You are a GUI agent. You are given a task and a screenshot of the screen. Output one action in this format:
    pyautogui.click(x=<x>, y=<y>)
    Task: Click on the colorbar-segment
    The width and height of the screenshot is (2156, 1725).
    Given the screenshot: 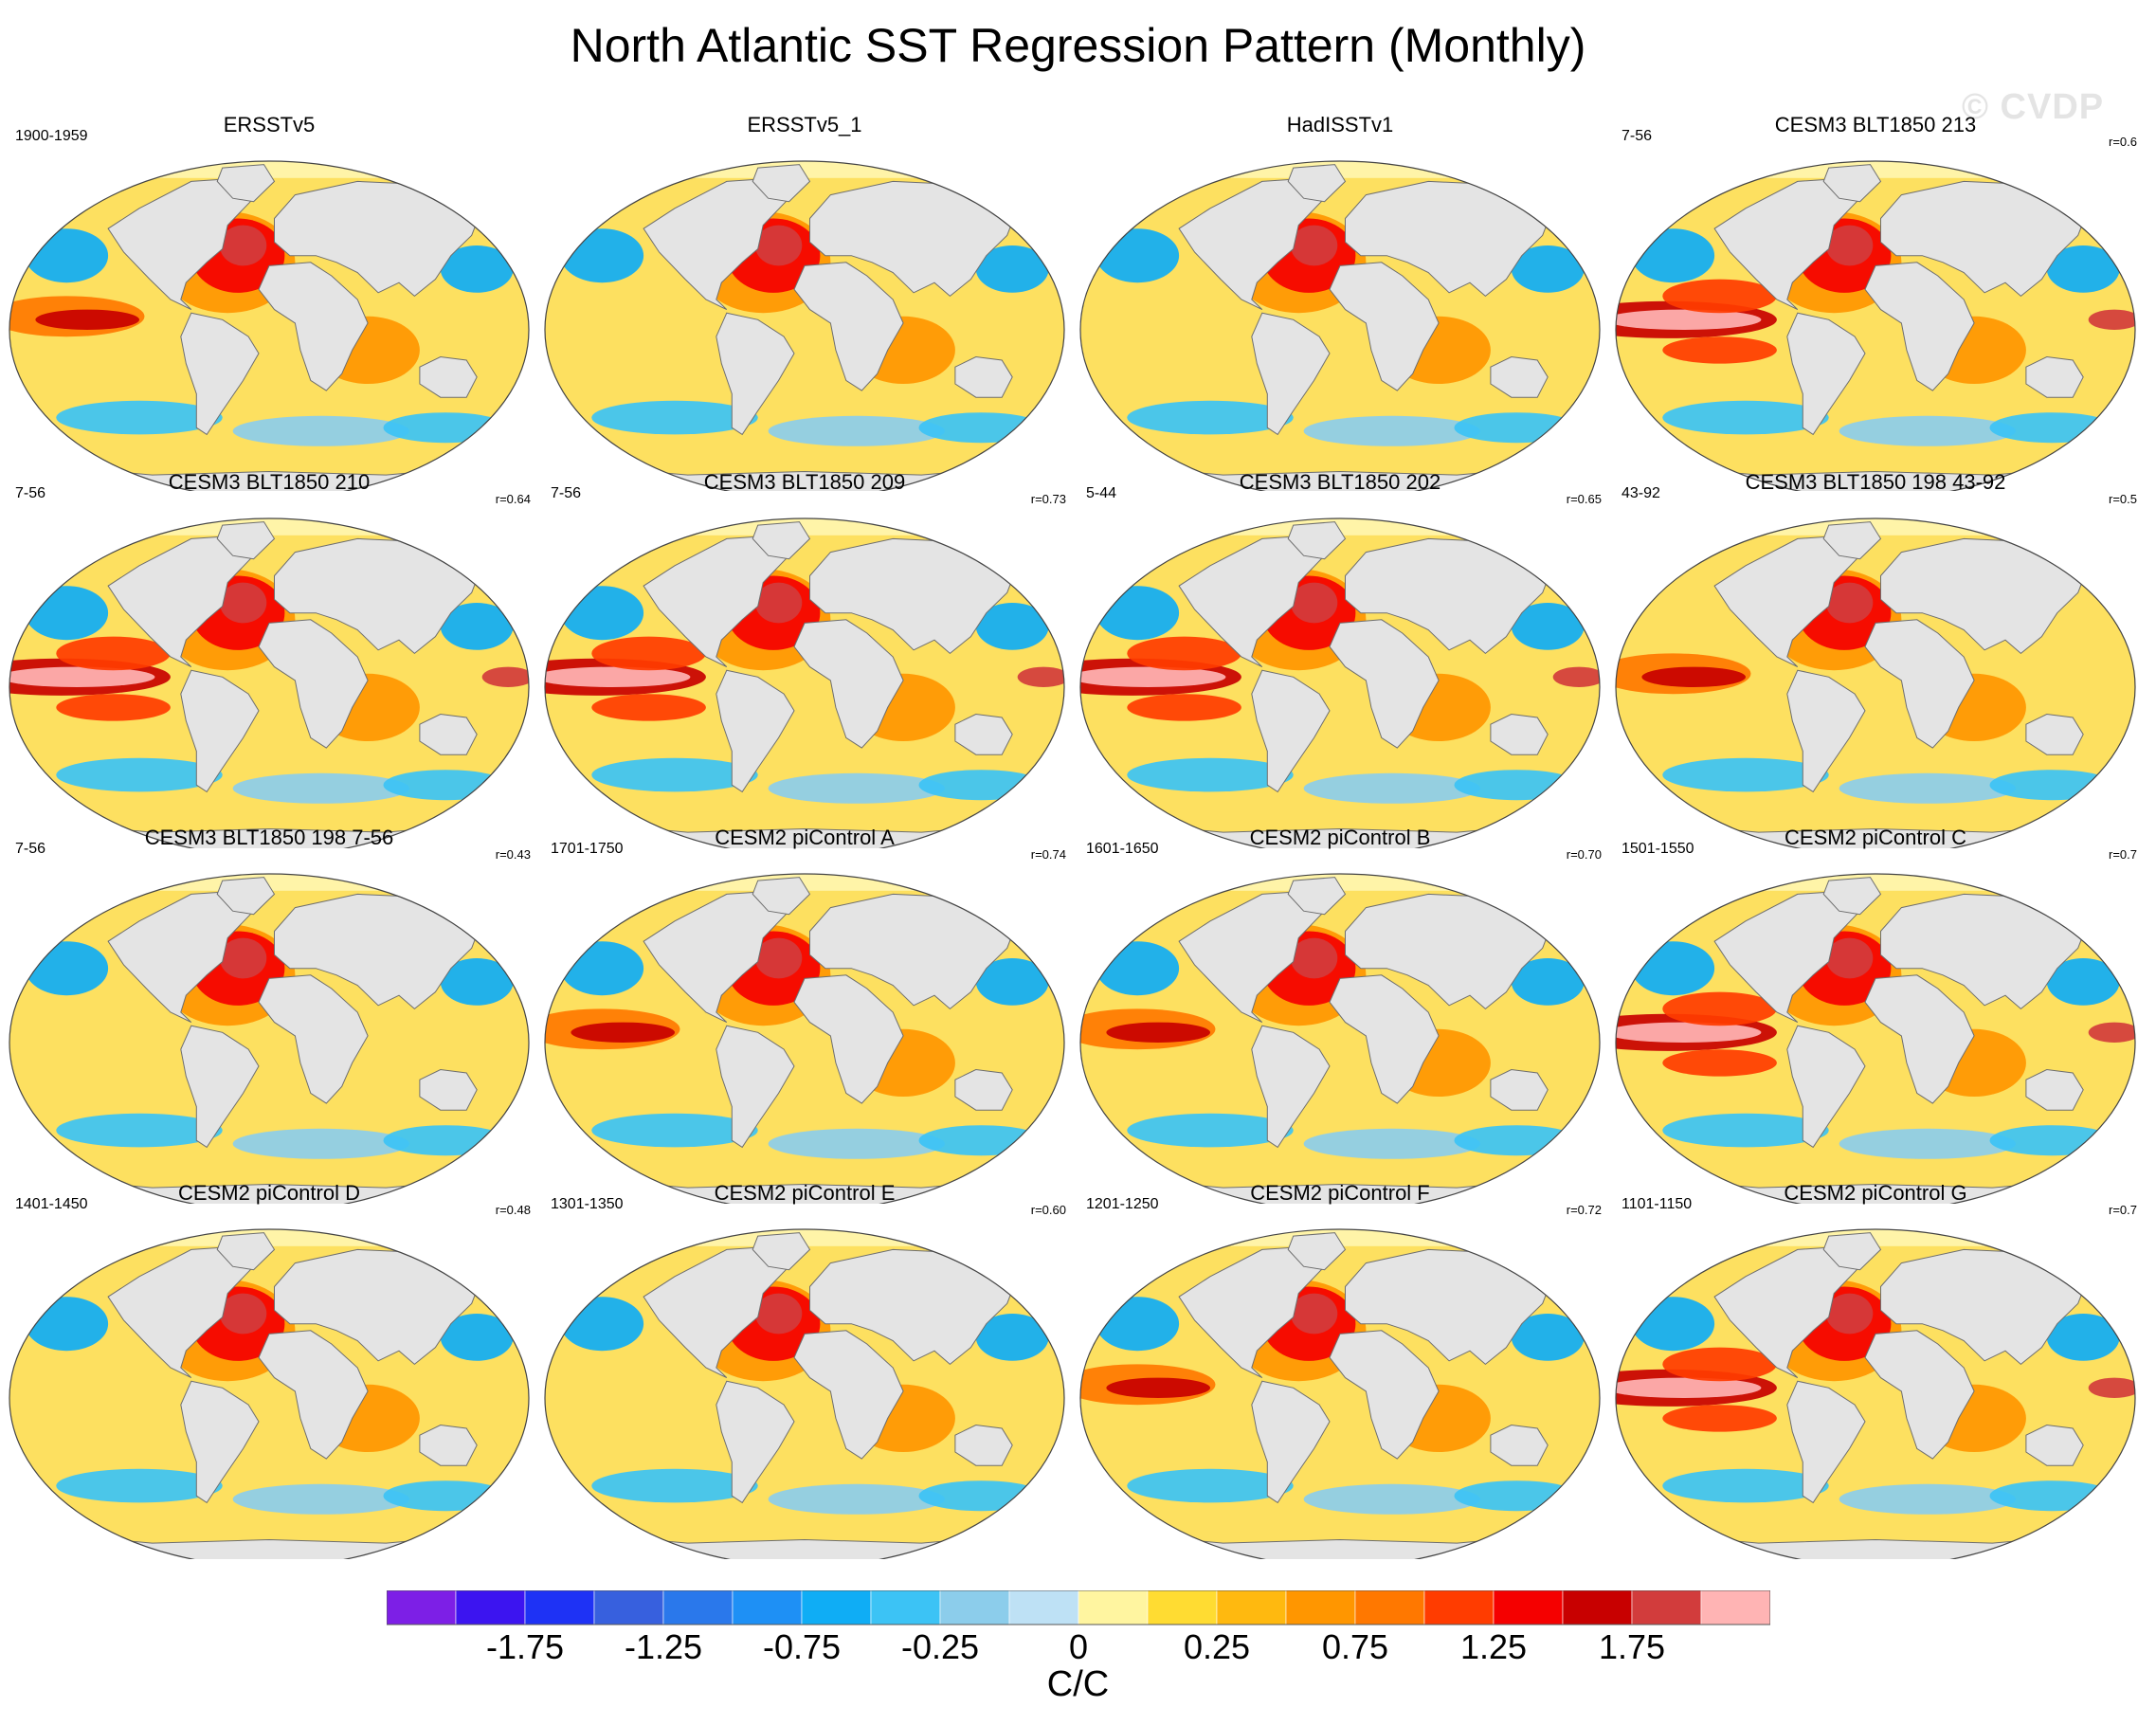 What is the action you would take?
    pyautogui.click(x=1182, y=1607)
    